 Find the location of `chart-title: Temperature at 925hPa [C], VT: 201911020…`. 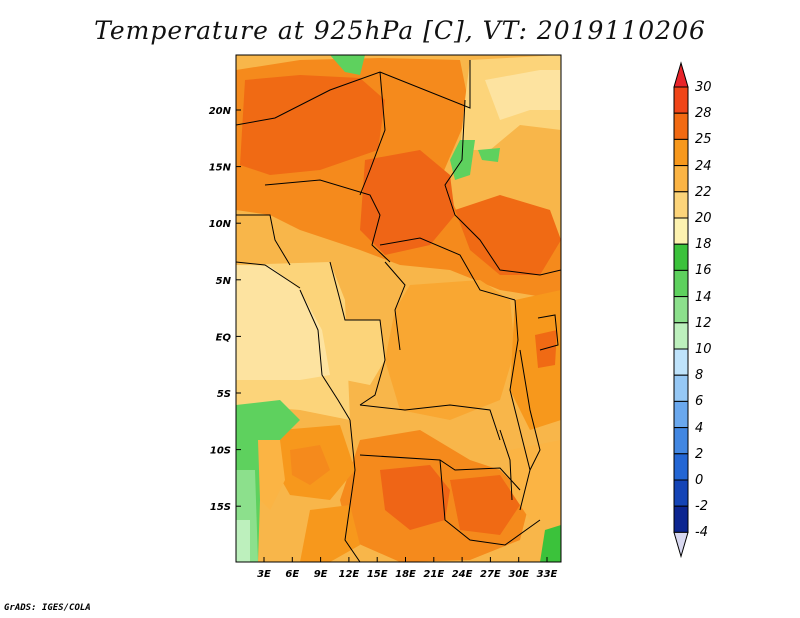

chart-title: Temperature at 925hPa [C], VT: 201911020… is located at coordinates (400, 30).